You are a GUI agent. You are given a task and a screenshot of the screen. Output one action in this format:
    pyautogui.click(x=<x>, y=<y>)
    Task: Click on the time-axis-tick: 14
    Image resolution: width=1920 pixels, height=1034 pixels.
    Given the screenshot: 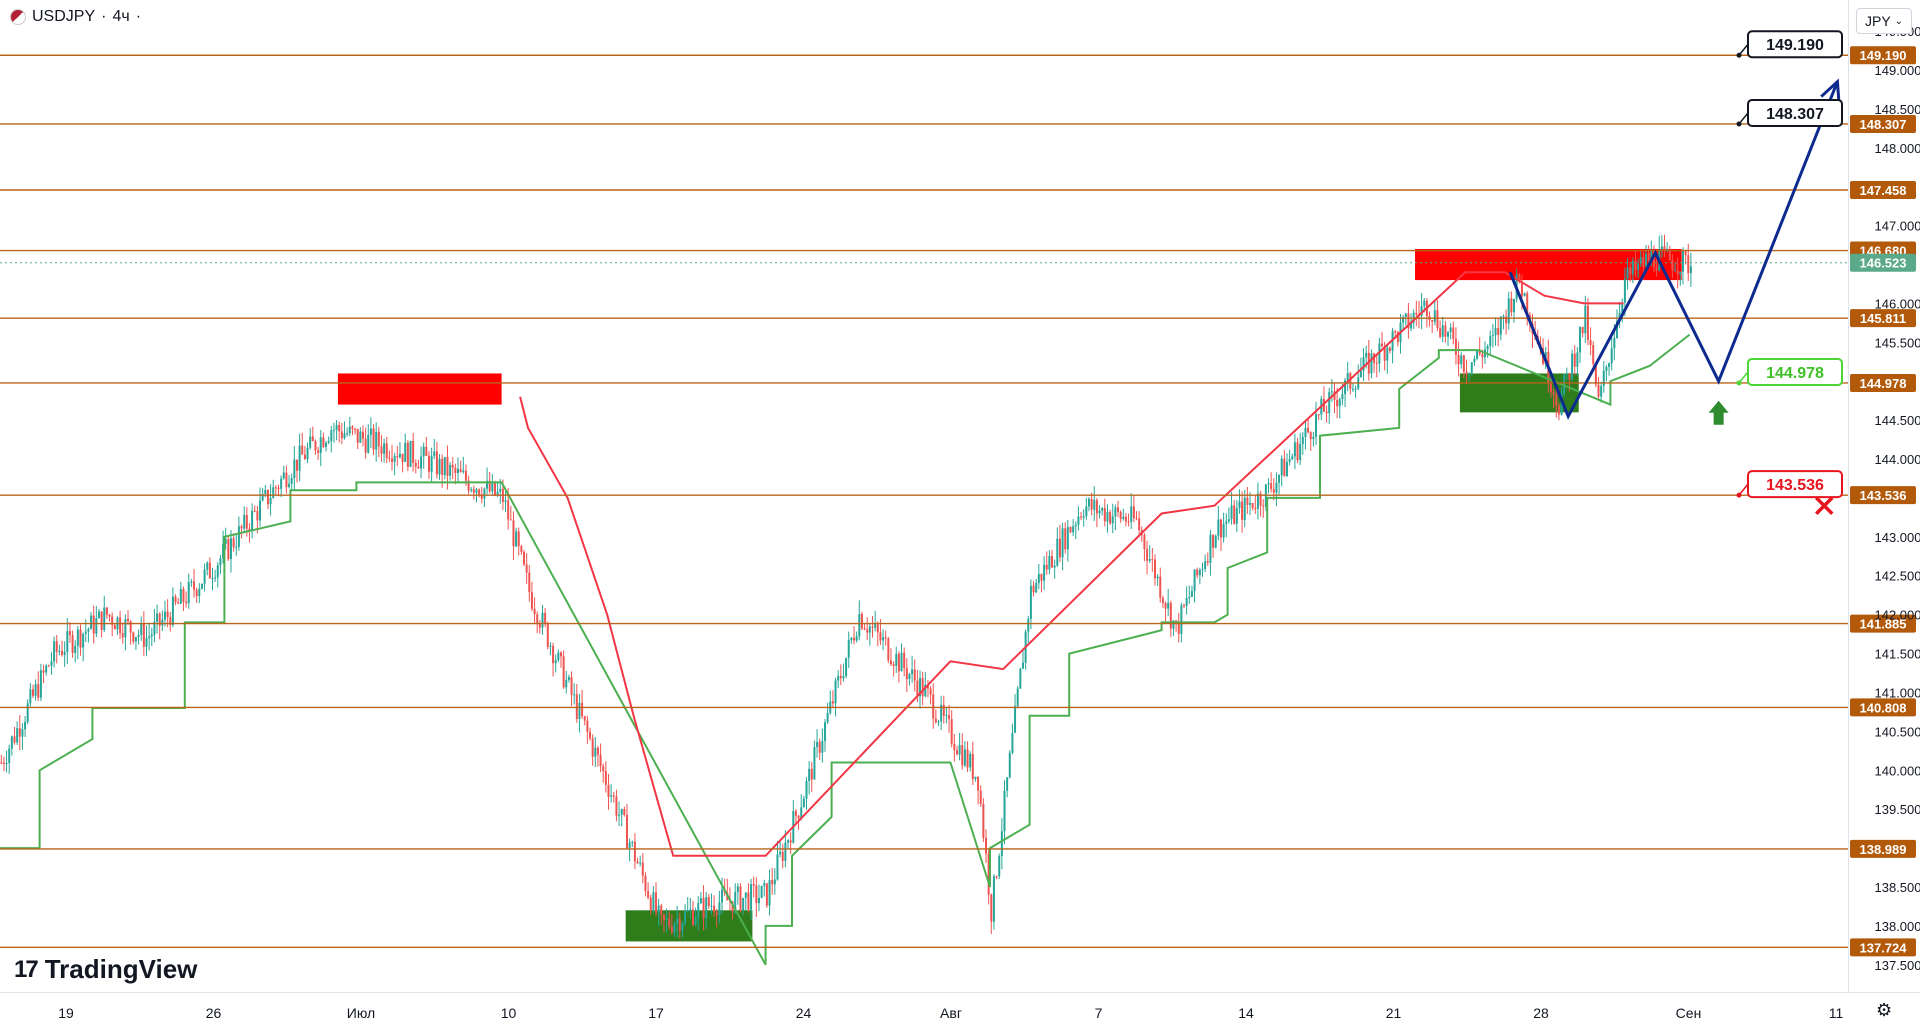 What is the action you would take?
    pyautogui.click(x=1246, y=1013)
    